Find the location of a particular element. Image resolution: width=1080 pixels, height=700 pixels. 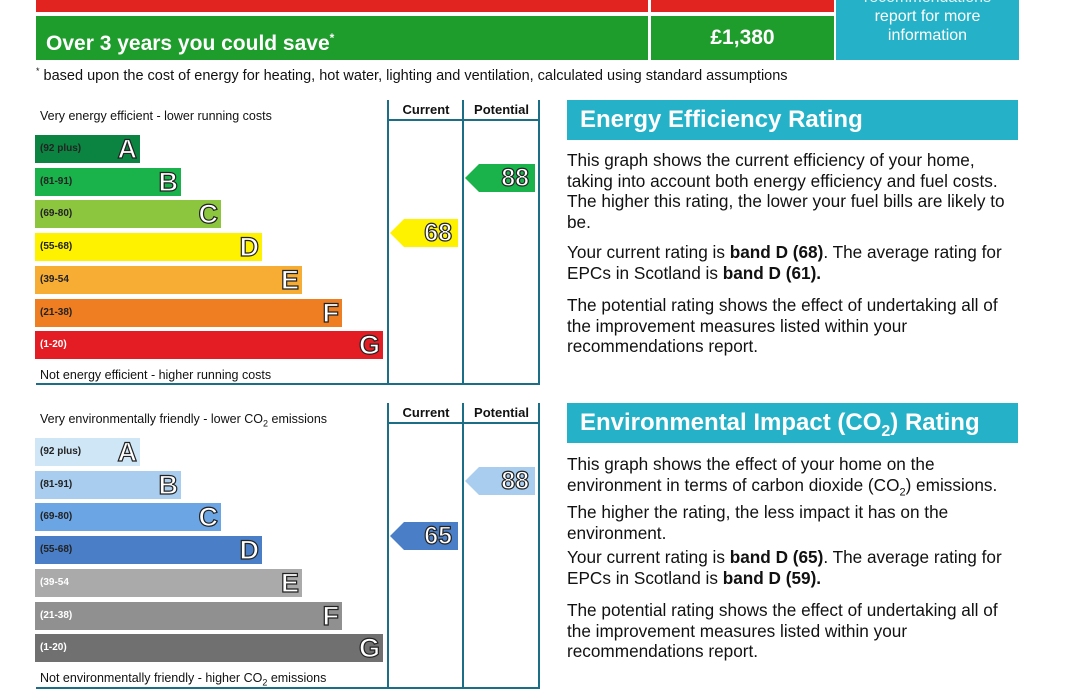

energy-rating-heading: Energy Efficiency Rating is located at coordinates (792, 120).